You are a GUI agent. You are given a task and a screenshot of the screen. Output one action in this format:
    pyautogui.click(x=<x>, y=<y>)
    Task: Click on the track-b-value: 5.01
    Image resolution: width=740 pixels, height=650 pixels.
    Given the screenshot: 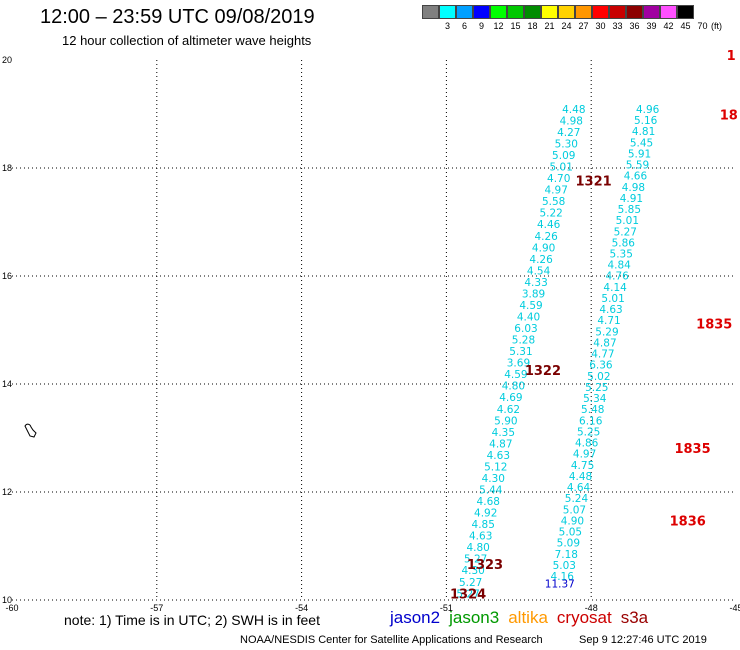 What is the action you would take?
    pyautogui.click(x=627, y=221)
    